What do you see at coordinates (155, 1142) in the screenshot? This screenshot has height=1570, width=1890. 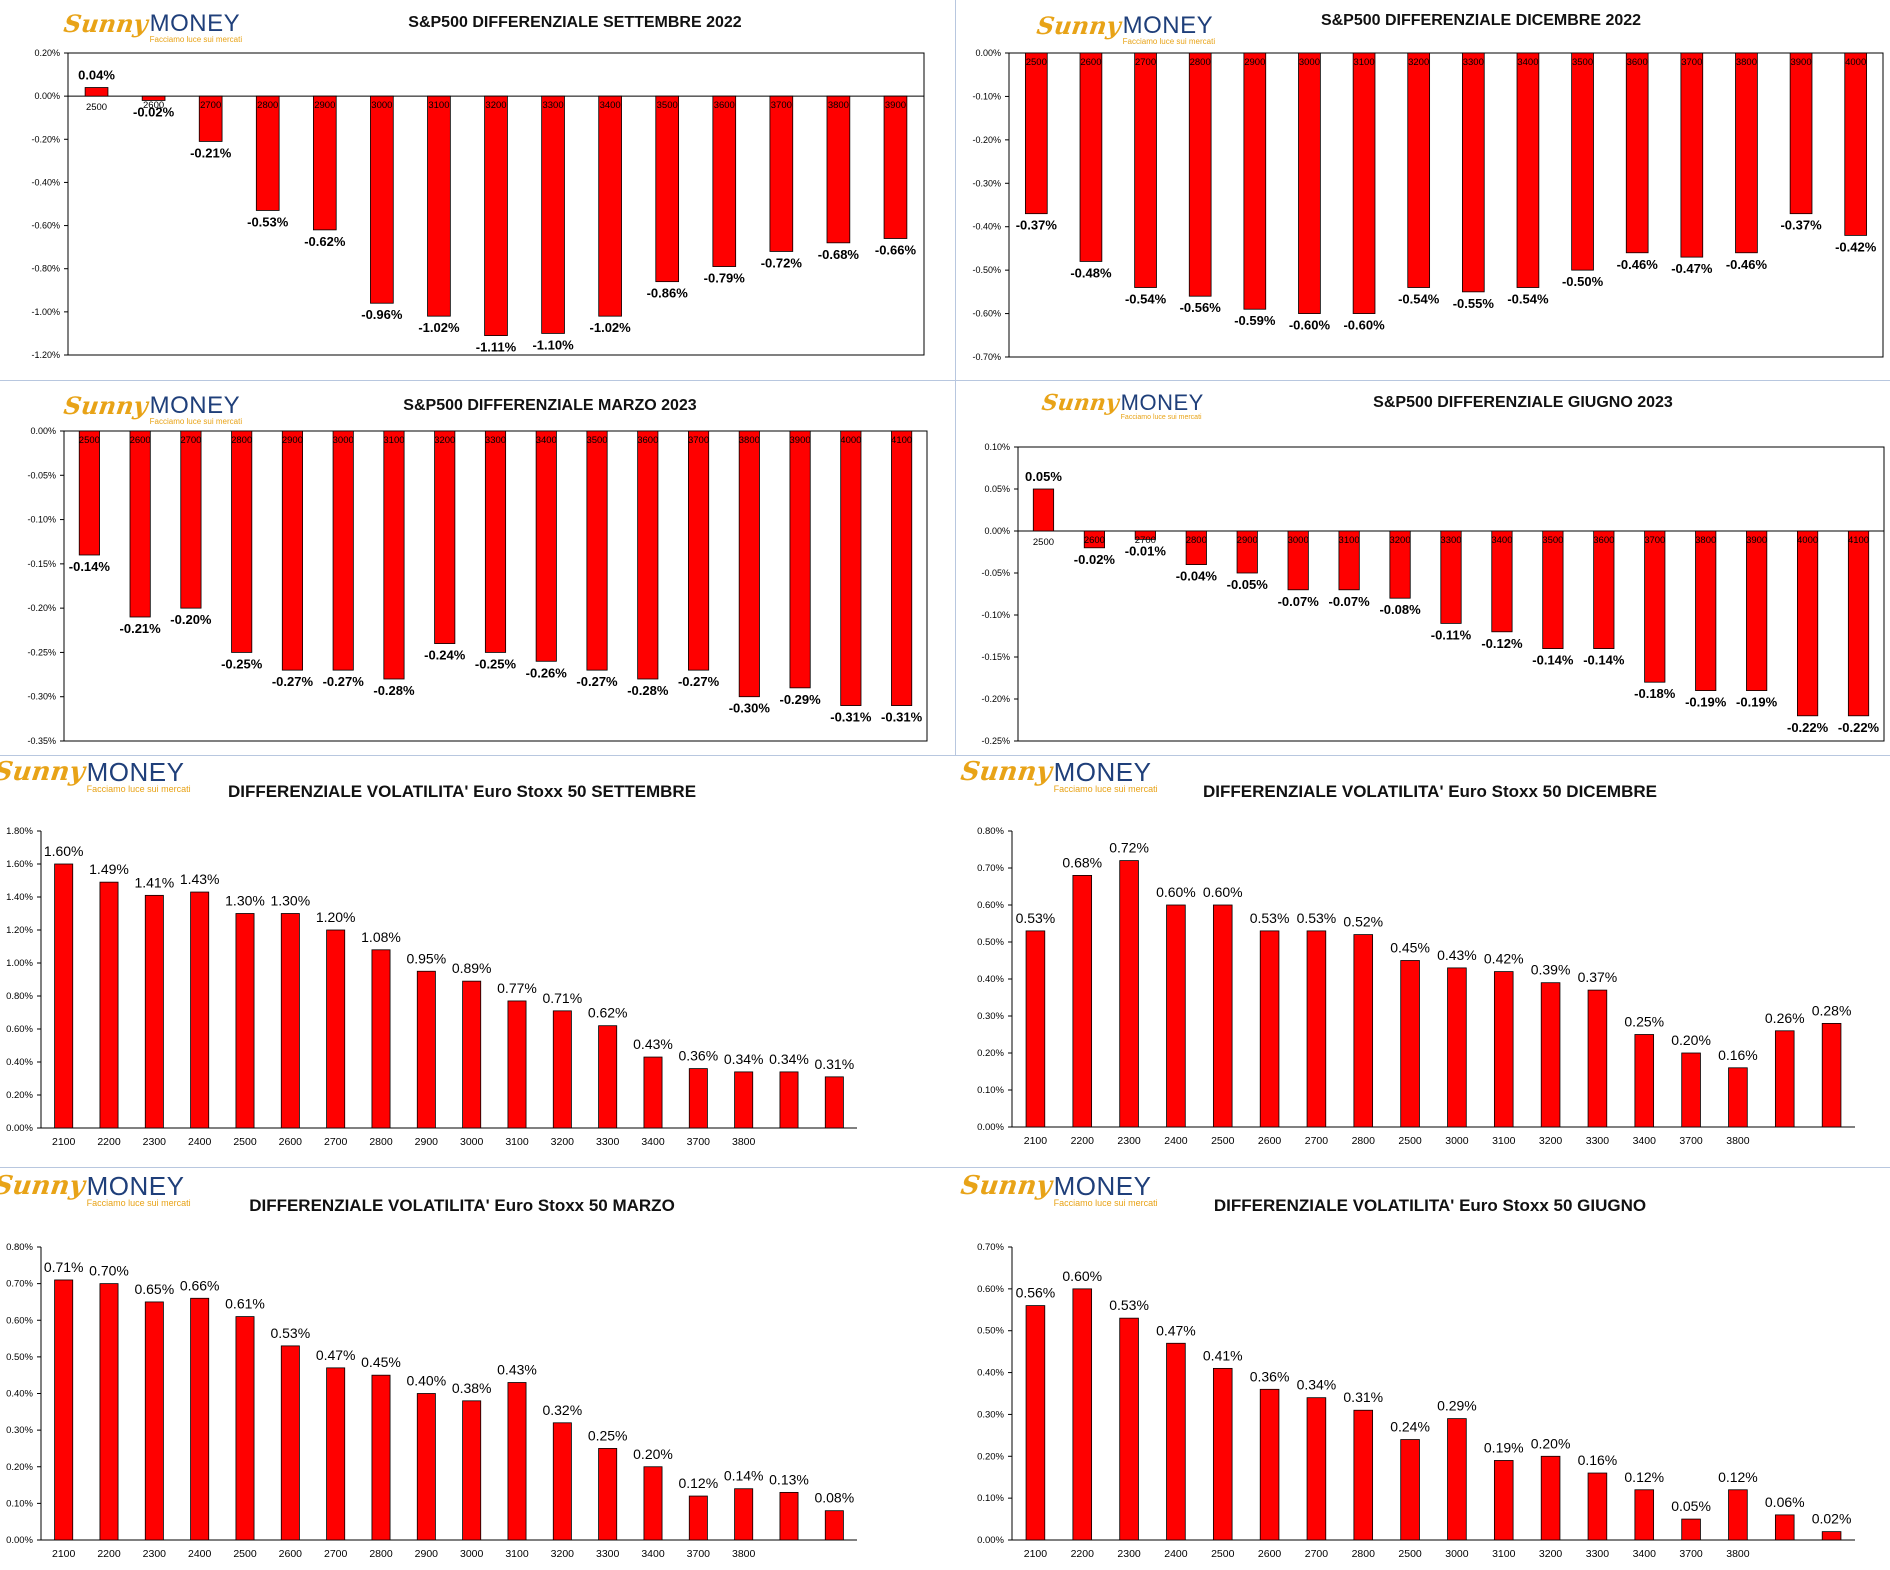 I see `x-category-label: 2300` at bounding box center [155, 1142].